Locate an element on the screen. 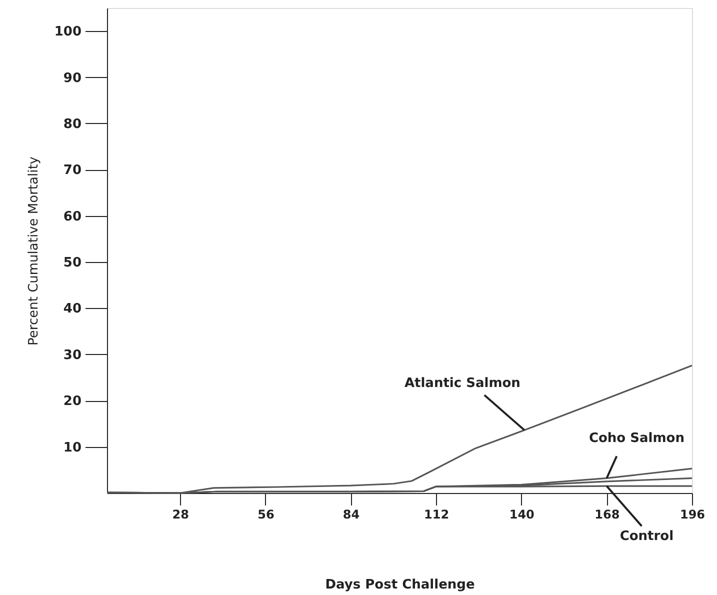  y-tick-label: 100 is located at coordinates (68, 32).